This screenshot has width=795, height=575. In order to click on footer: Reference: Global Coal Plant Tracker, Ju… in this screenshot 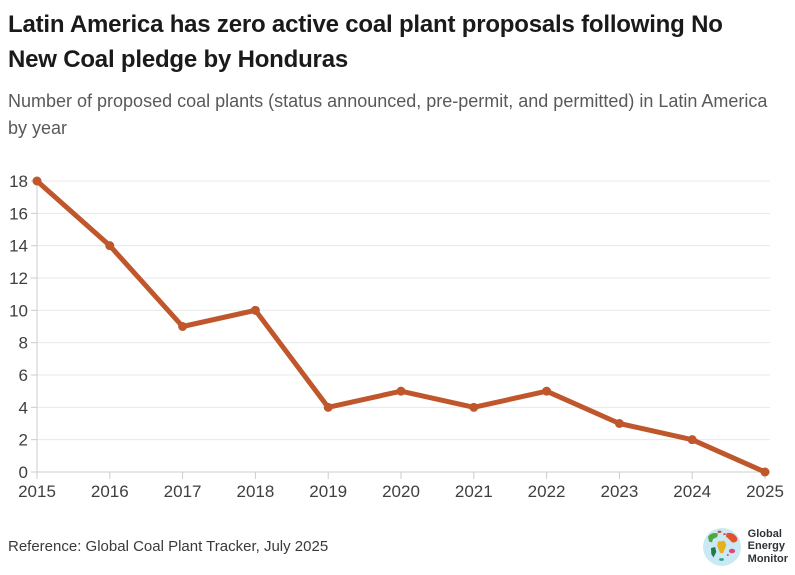, I will do `click(397, 546)`.